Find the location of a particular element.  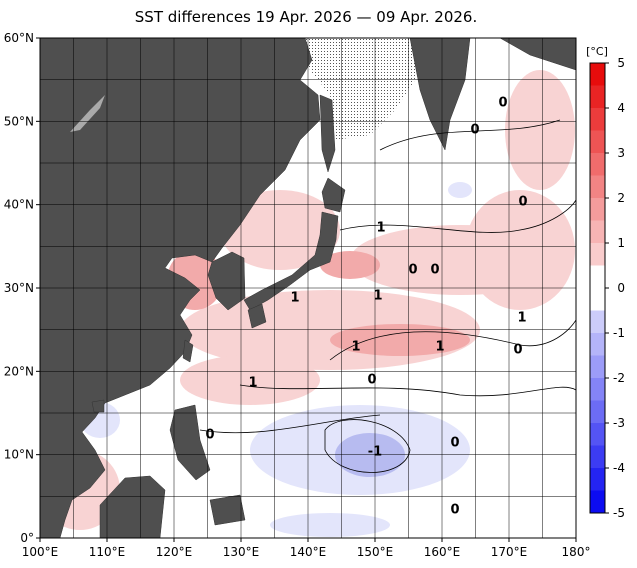

x-tick-label: 150°E is located at coordinates (375, 552).